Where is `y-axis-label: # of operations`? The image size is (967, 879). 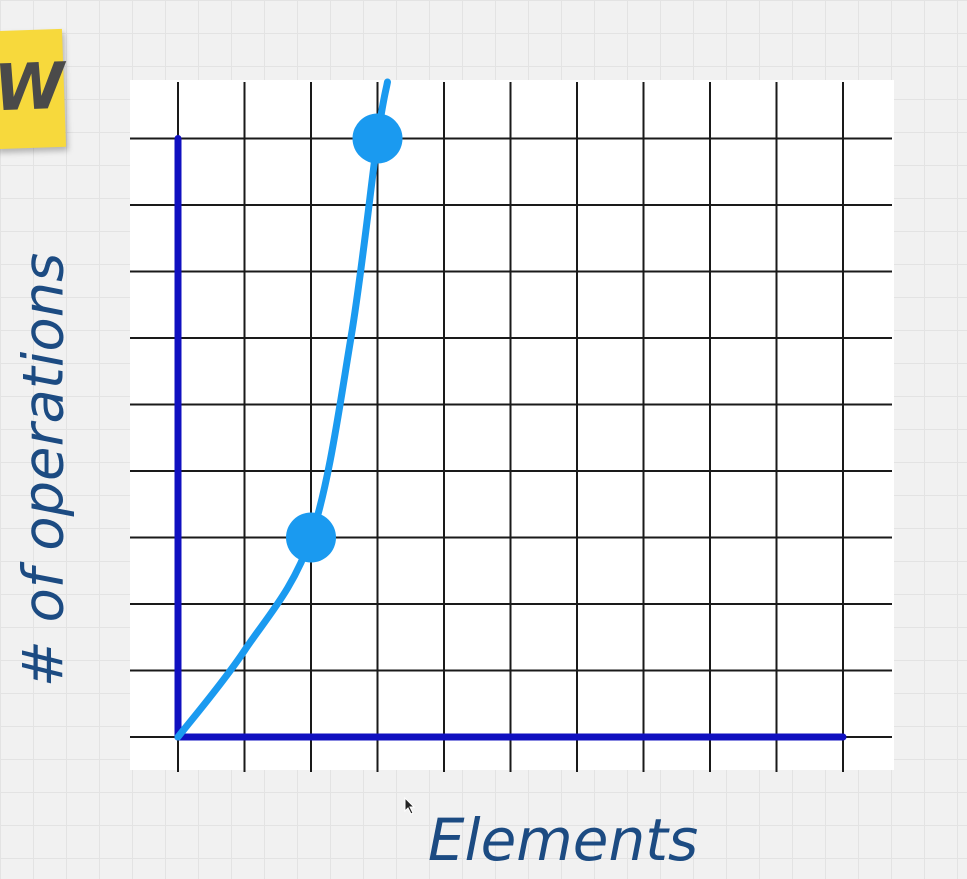 y-axis-label: # of operations is located at coordinates (44, 470).